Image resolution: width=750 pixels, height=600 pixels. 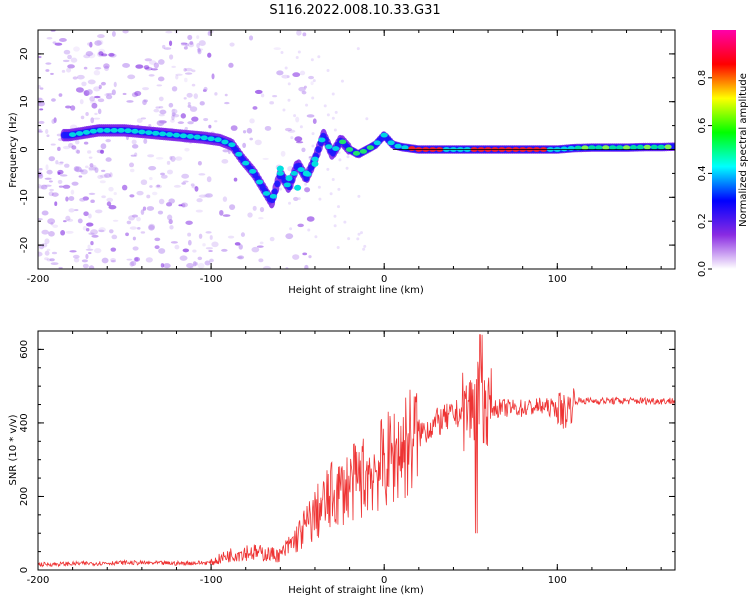 What do you see at coordinates (702, 78) in the screenshot?
I see `colorbar-tick-label: 0.8` at bounding box center [702, 78].